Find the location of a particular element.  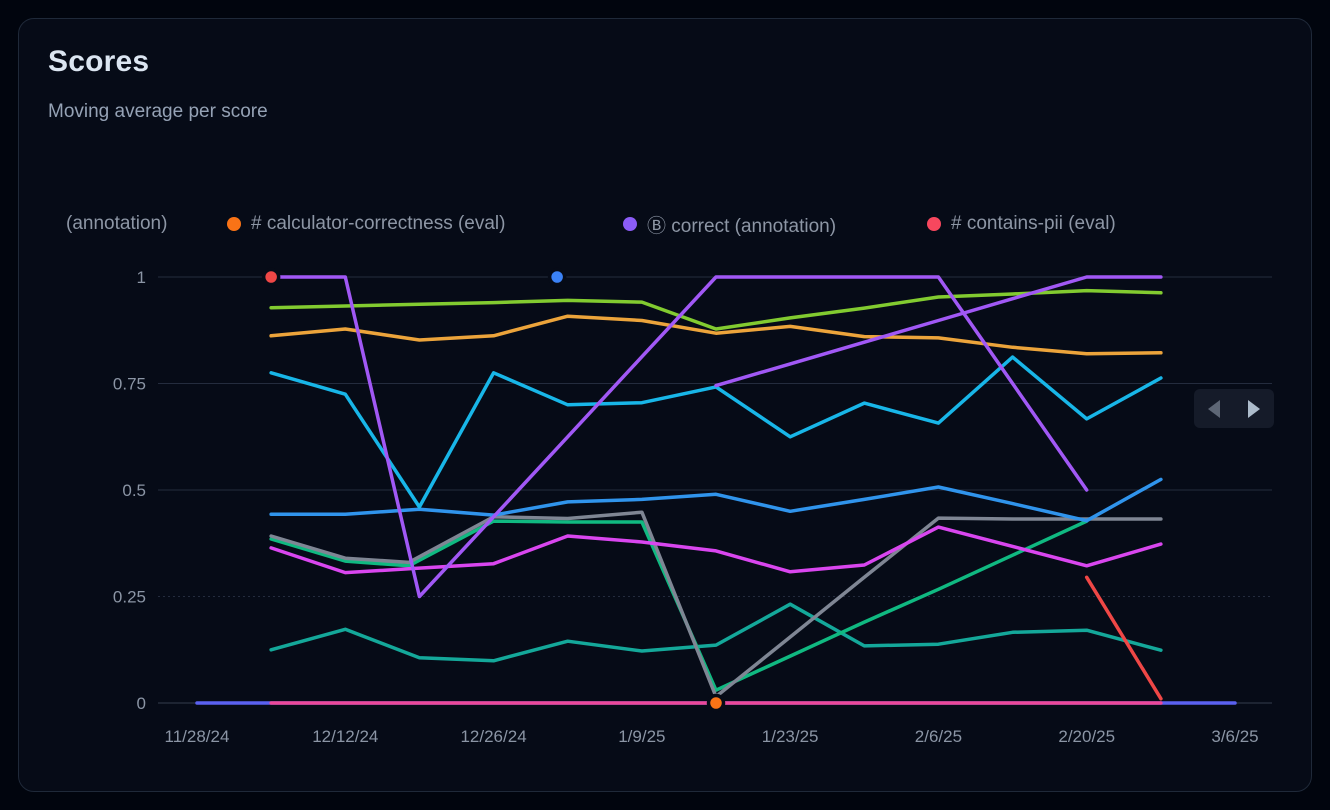

x-axis-tick-label: 3/6/25 is located at coordinates (1234, 736).